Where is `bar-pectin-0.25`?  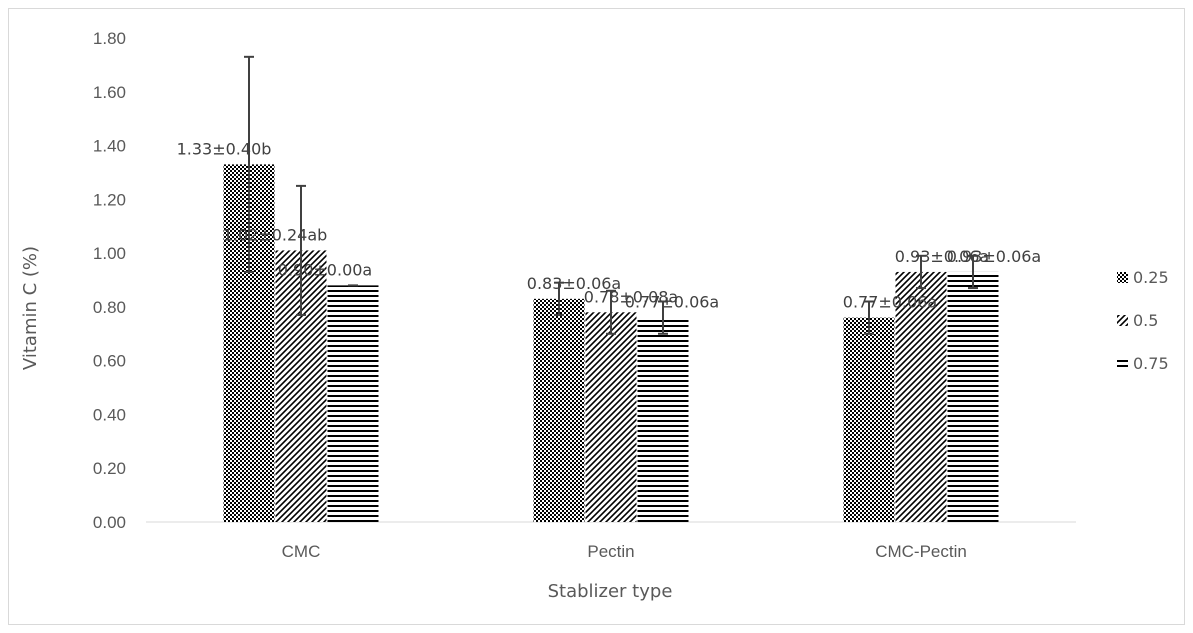
bar-pectin-0.25 is located at coordinates (559, 410).